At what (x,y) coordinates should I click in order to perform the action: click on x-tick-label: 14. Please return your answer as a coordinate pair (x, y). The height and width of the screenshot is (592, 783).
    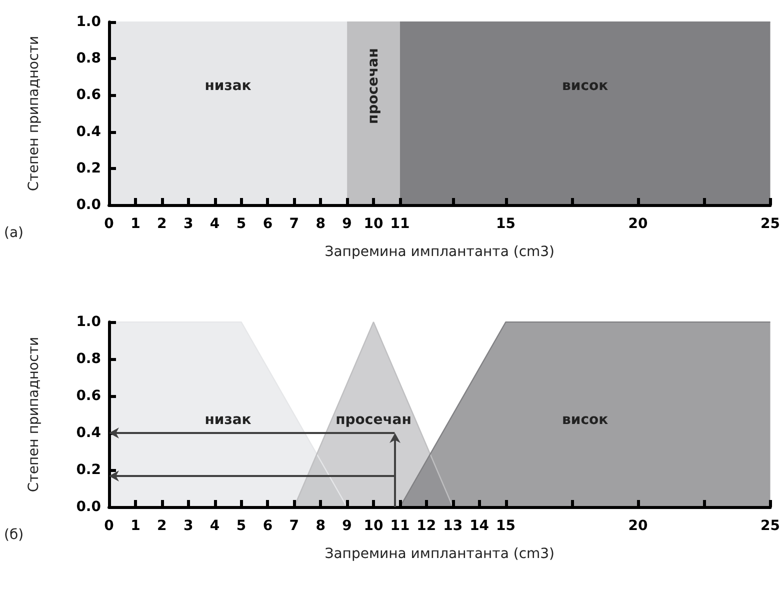
    Looking at the image, I should click on (480, 526).